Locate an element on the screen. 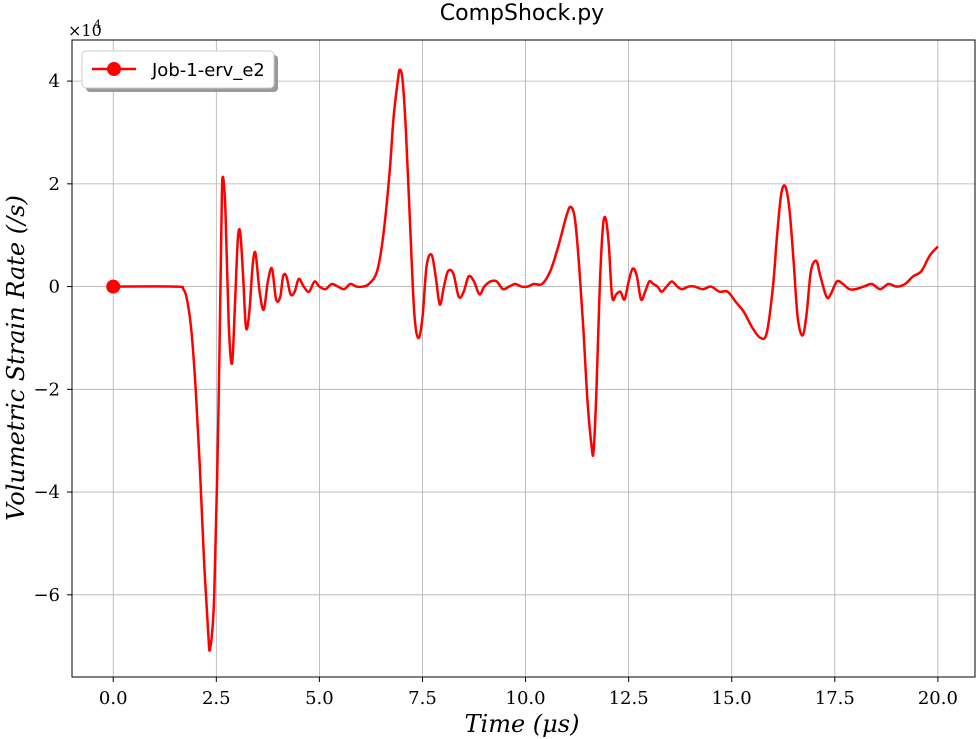 The width and height of the screenshot is (976, 739). y-tick-label: 2 is located at coordinates (54, 184).